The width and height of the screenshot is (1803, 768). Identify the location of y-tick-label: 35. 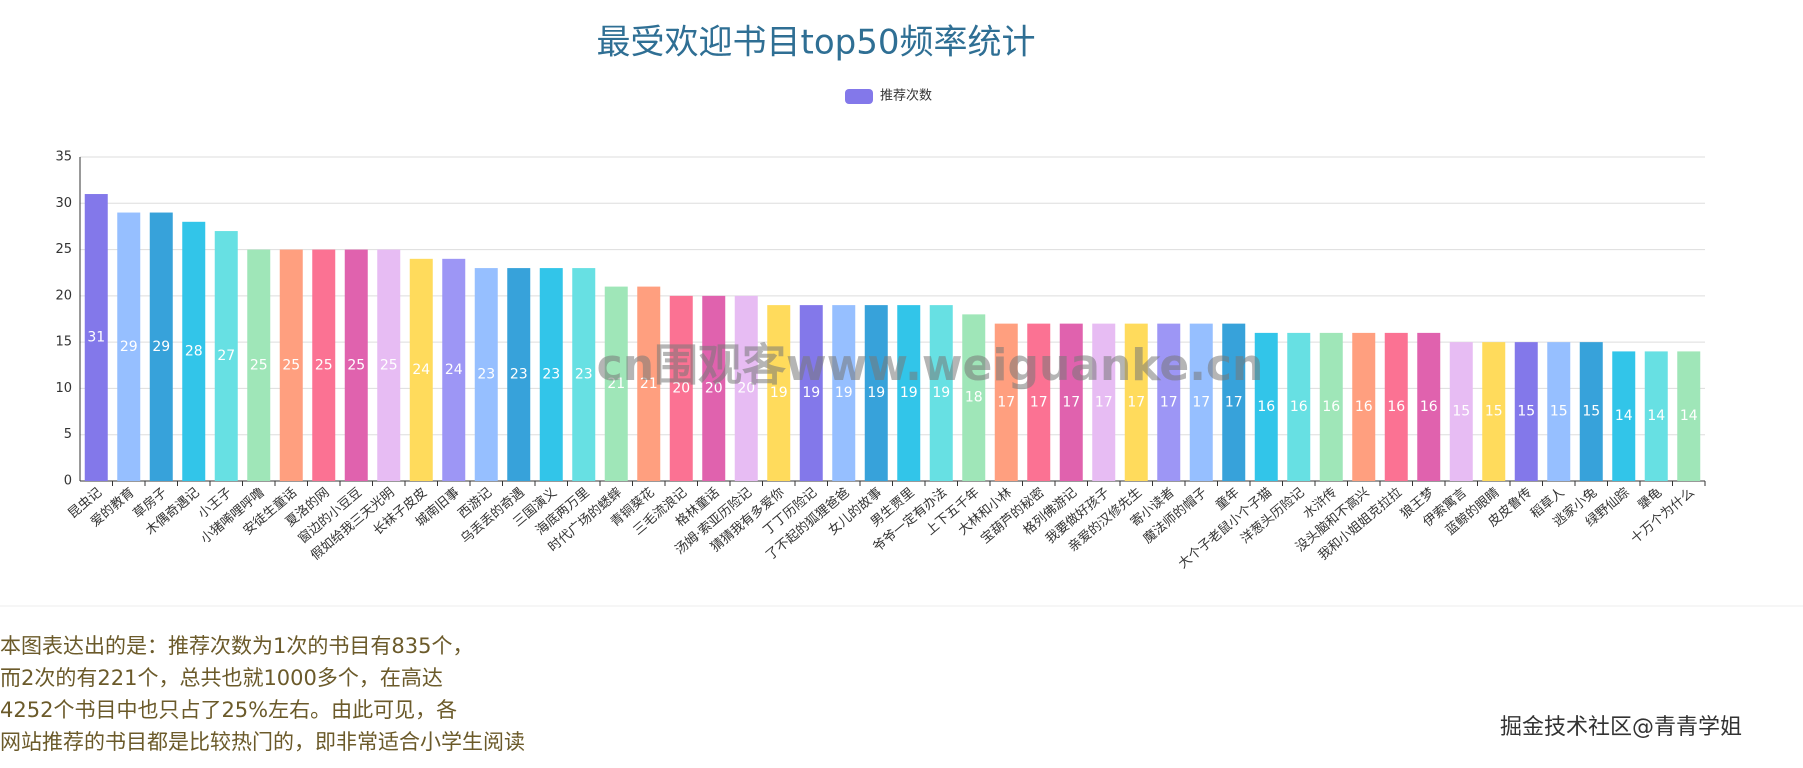
(63, 157).